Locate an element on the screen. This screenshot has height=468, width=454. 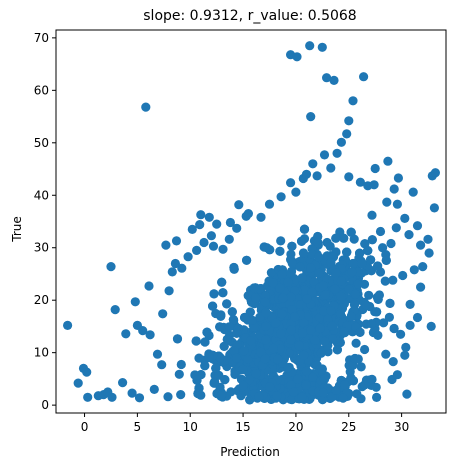
y-tick-label: 50 is located at coordinates (41, 143).